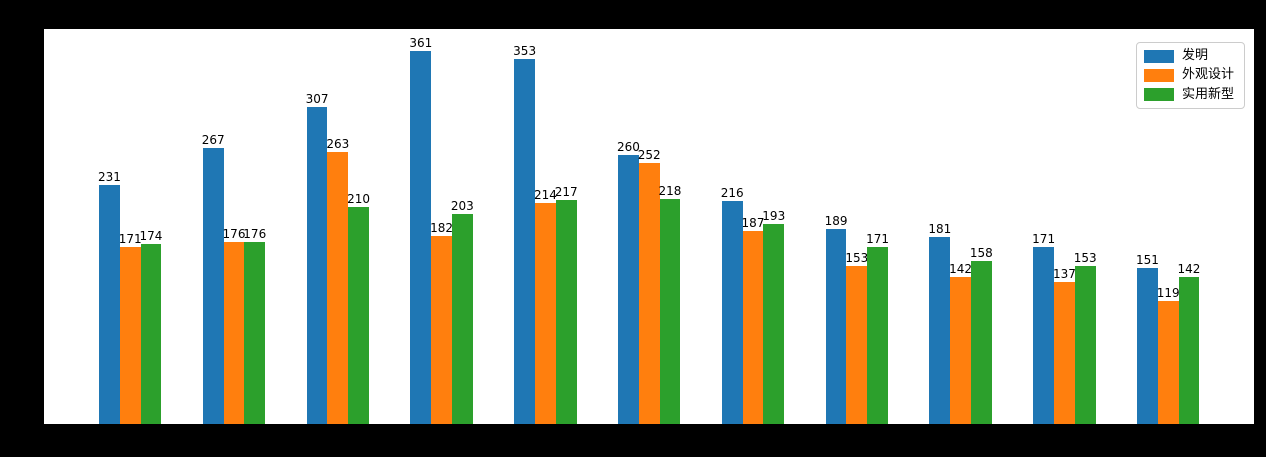 Image resolution: width=1266 pixels, height=457 pixels. What do you see at coordinates (1158, 75) in the screenshot?
I see `legend-swatch-orange-icon` at bounding box center [1158, 75].